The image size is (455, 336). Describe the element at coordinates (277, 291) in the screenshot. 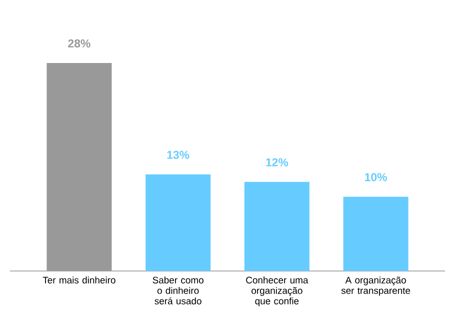

I see `x-tick-label: Conhecer uma organização que confie` at that location.